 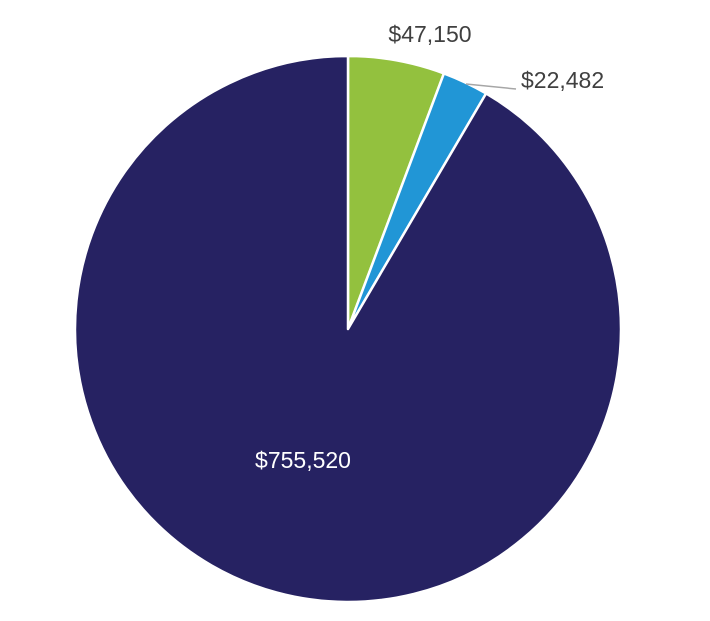 What do you see at coordinates (429, 34) in the screenshot?
I see `data-label-1: $47,150` at bounding box center [429, 34].